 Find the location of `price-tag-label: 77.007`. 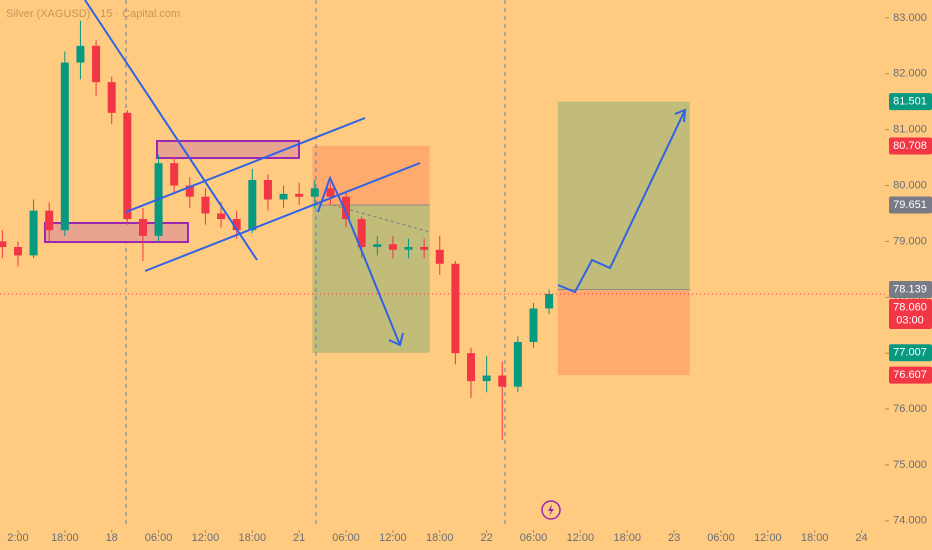

price-tag-label: 77.007 is located at coordinates (910, 353).